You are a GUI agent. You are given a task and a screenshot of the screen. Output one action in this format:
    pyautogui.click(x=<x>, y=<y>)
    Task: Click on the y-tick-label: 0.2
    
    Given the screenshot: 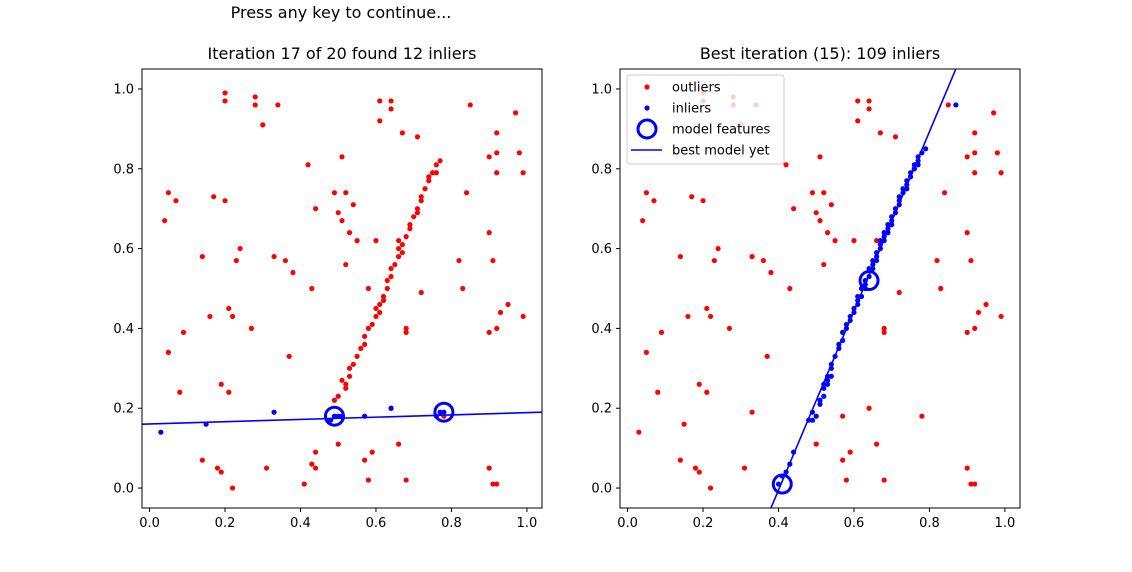 What is the action you would take?
    pyautogui.click(x=601, y=409)
    